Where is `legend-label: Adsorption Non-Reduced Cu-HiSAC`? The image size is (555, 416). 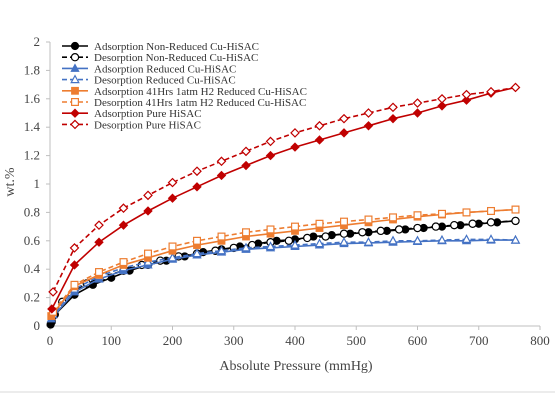
legend-label: Adsorption Non-Reduced Cu-HiSAC is located at coordinates (176, 47).